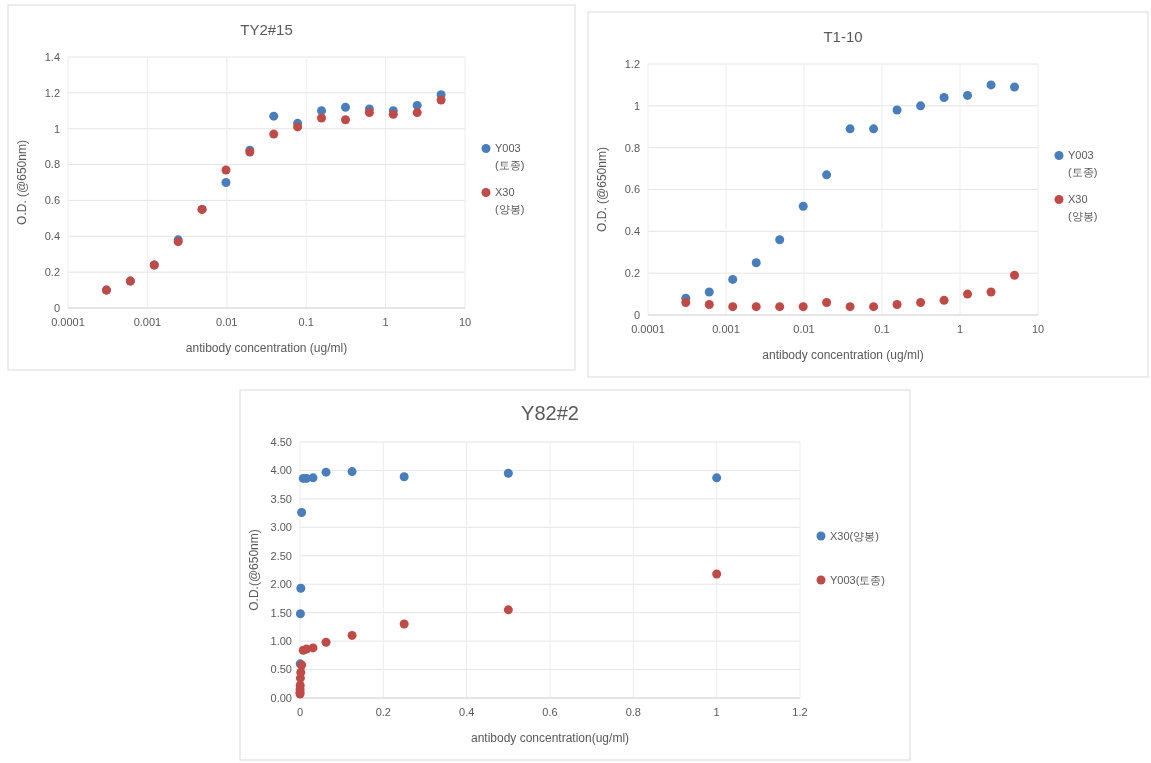 The height and width of the screenshot is (763, 1151). Describe the element at coordinates (300, 712) in the screenshot. I see `x-tick-label: 0` at that location.